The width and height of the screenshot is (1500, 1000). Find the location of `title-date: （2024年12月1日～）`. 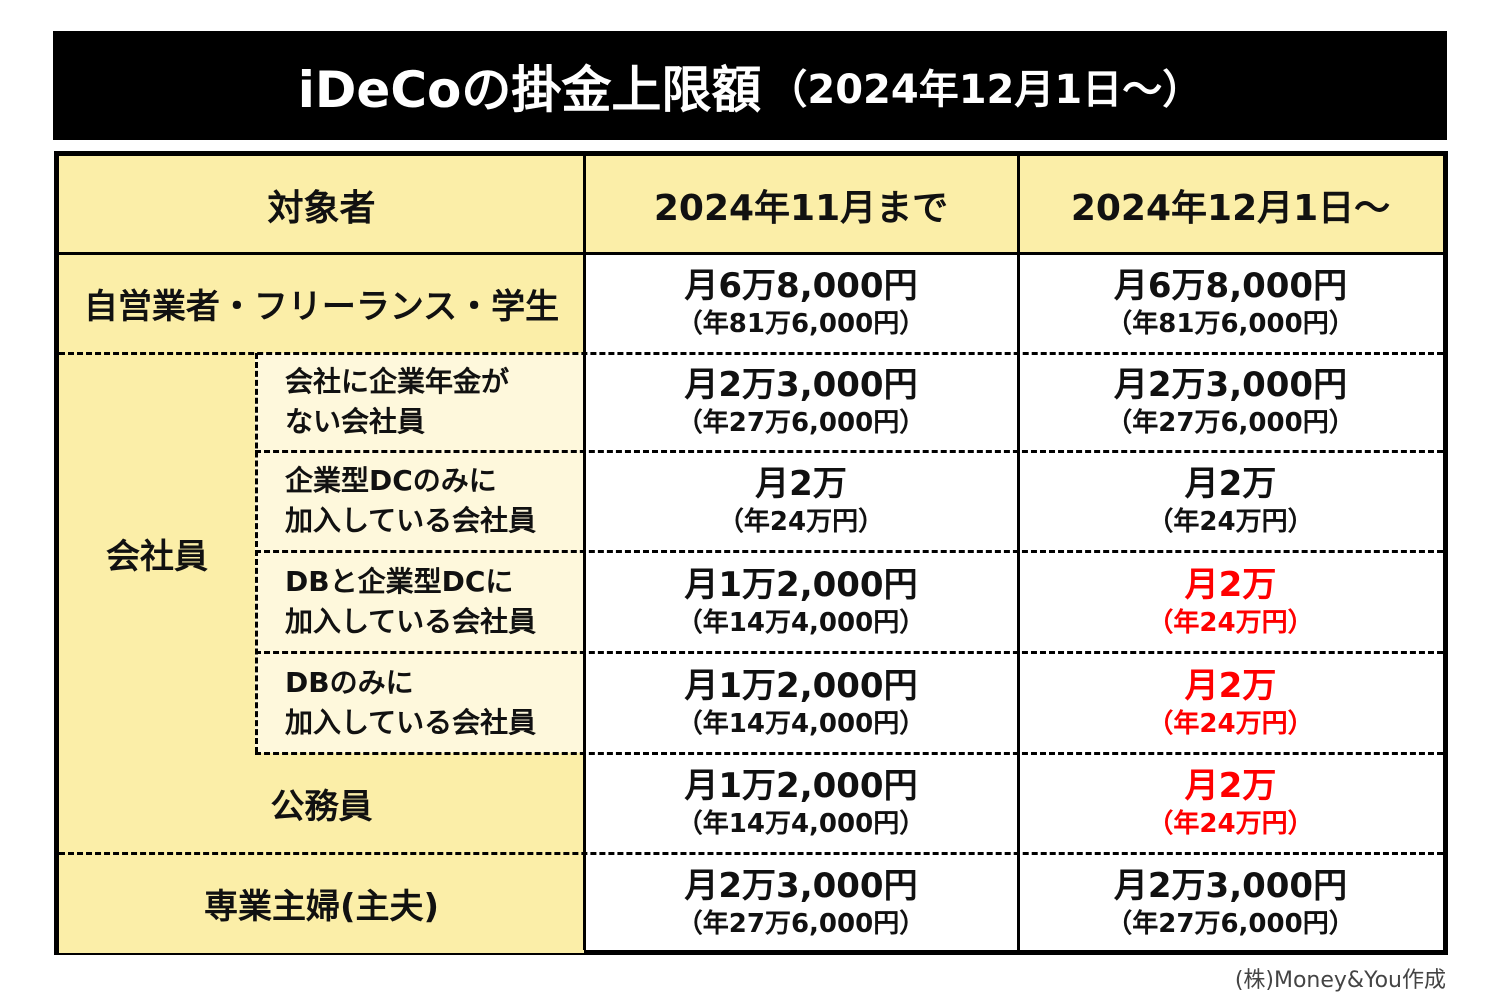

title-date: （2024年12月1日～） is located at coordinates (985, 89).